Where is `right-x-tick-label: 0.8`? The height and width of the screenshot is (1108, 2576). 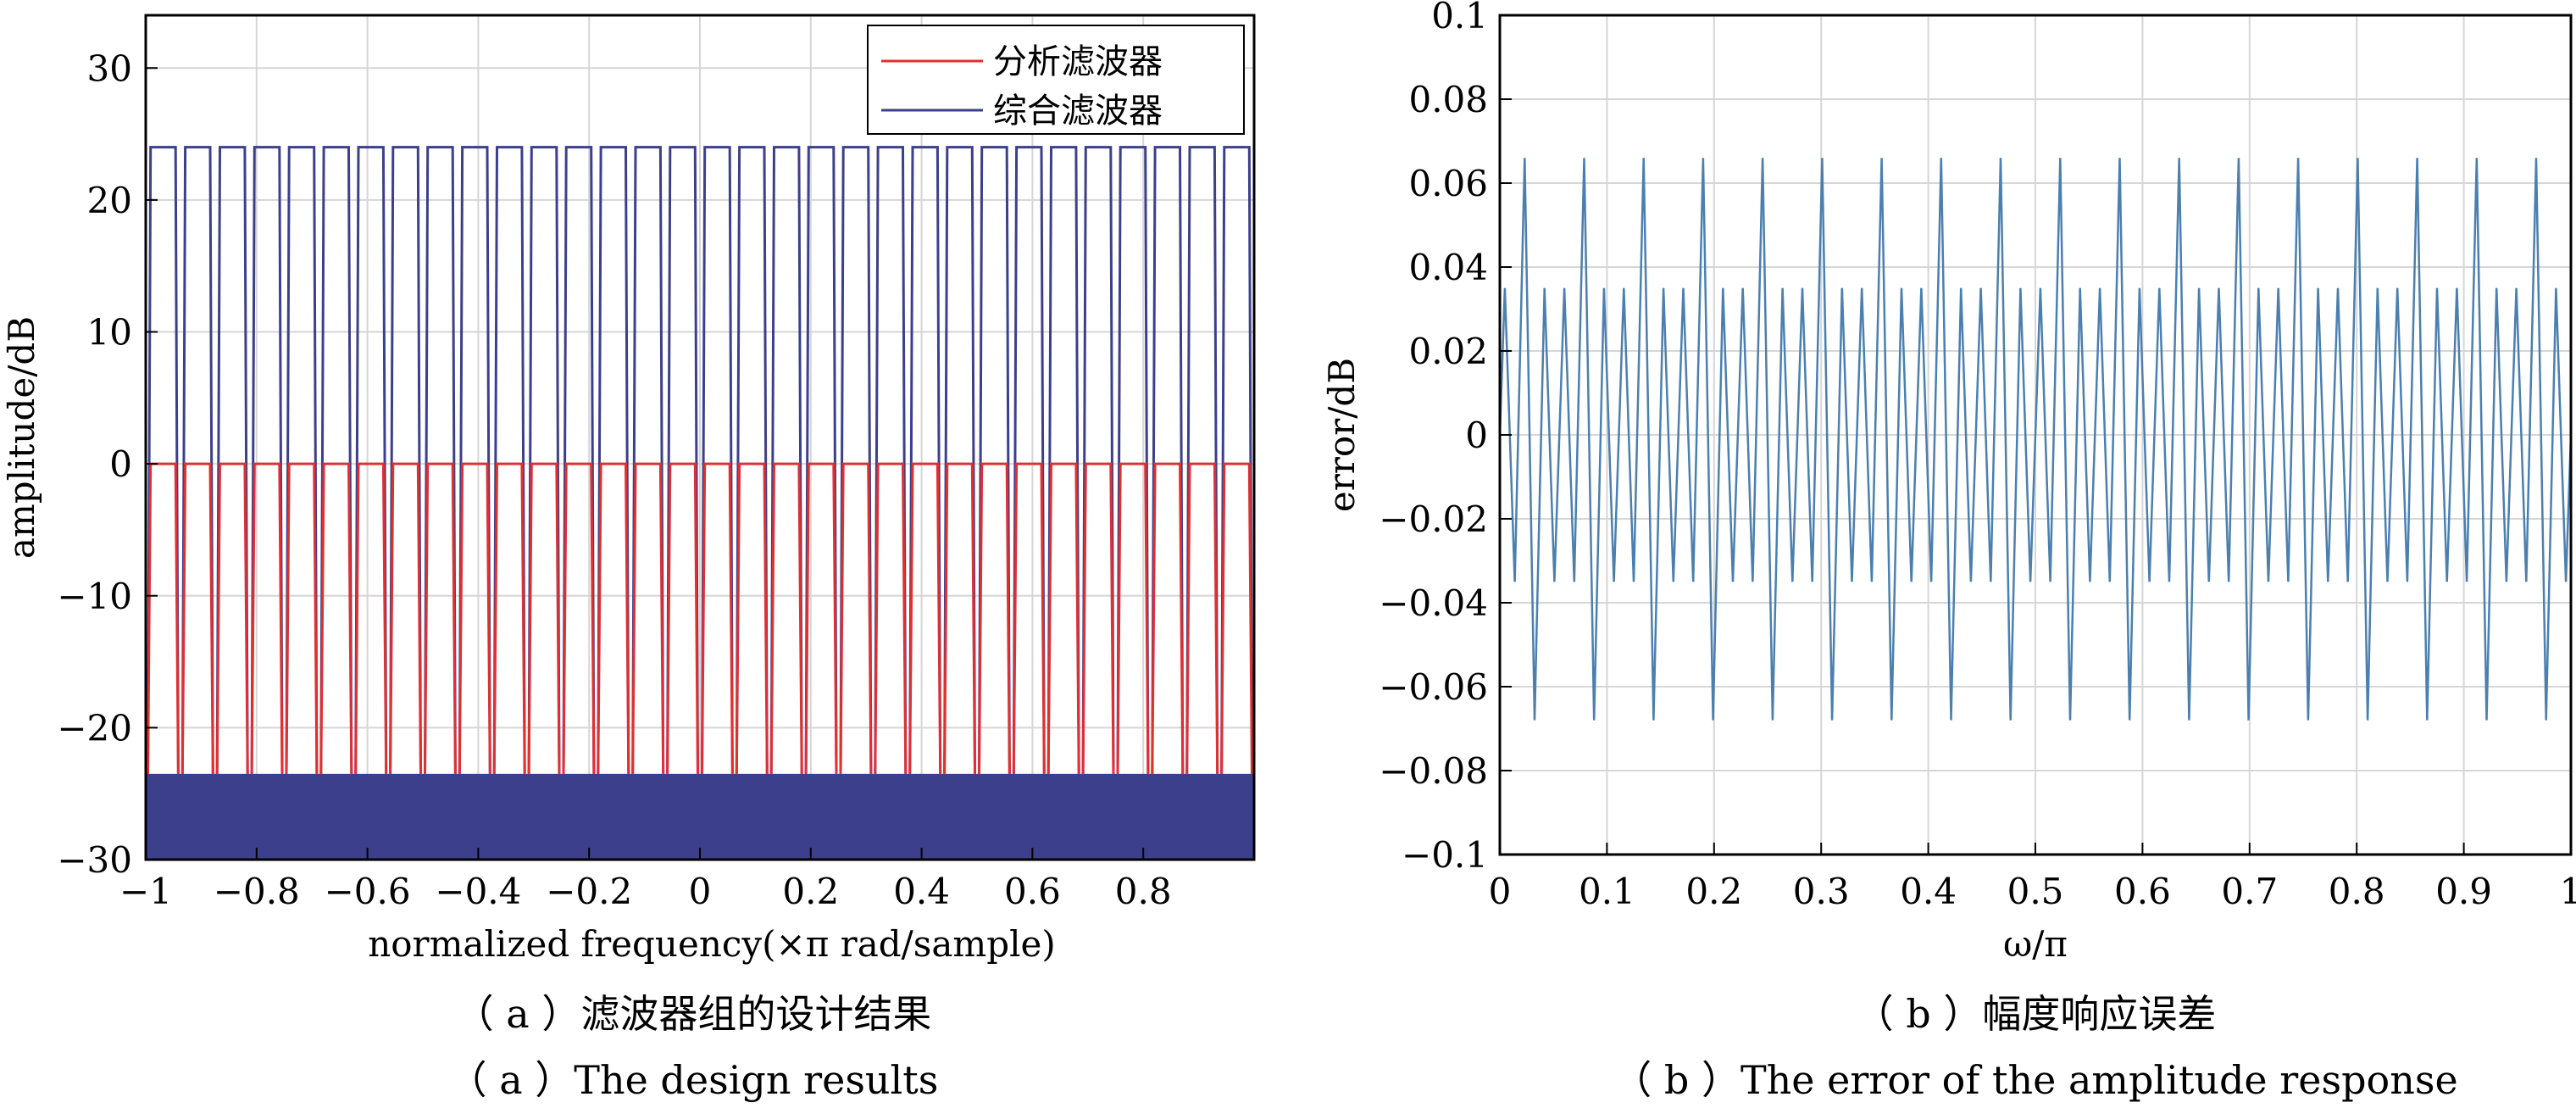
right-x-tick-label: 0.8 is located at coordinates (2357, 892).